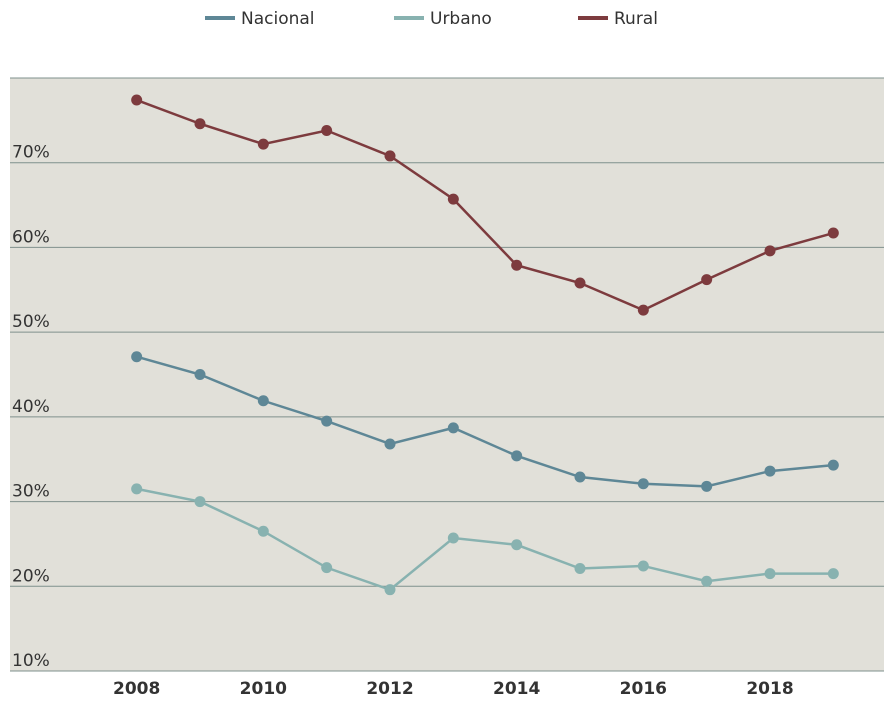 Image resolution: width=886 pixels, height=702 pixels. Describe the element at coordinates (31, 237) in the screenshot. I see `y-tick-label: 60%` at that location.